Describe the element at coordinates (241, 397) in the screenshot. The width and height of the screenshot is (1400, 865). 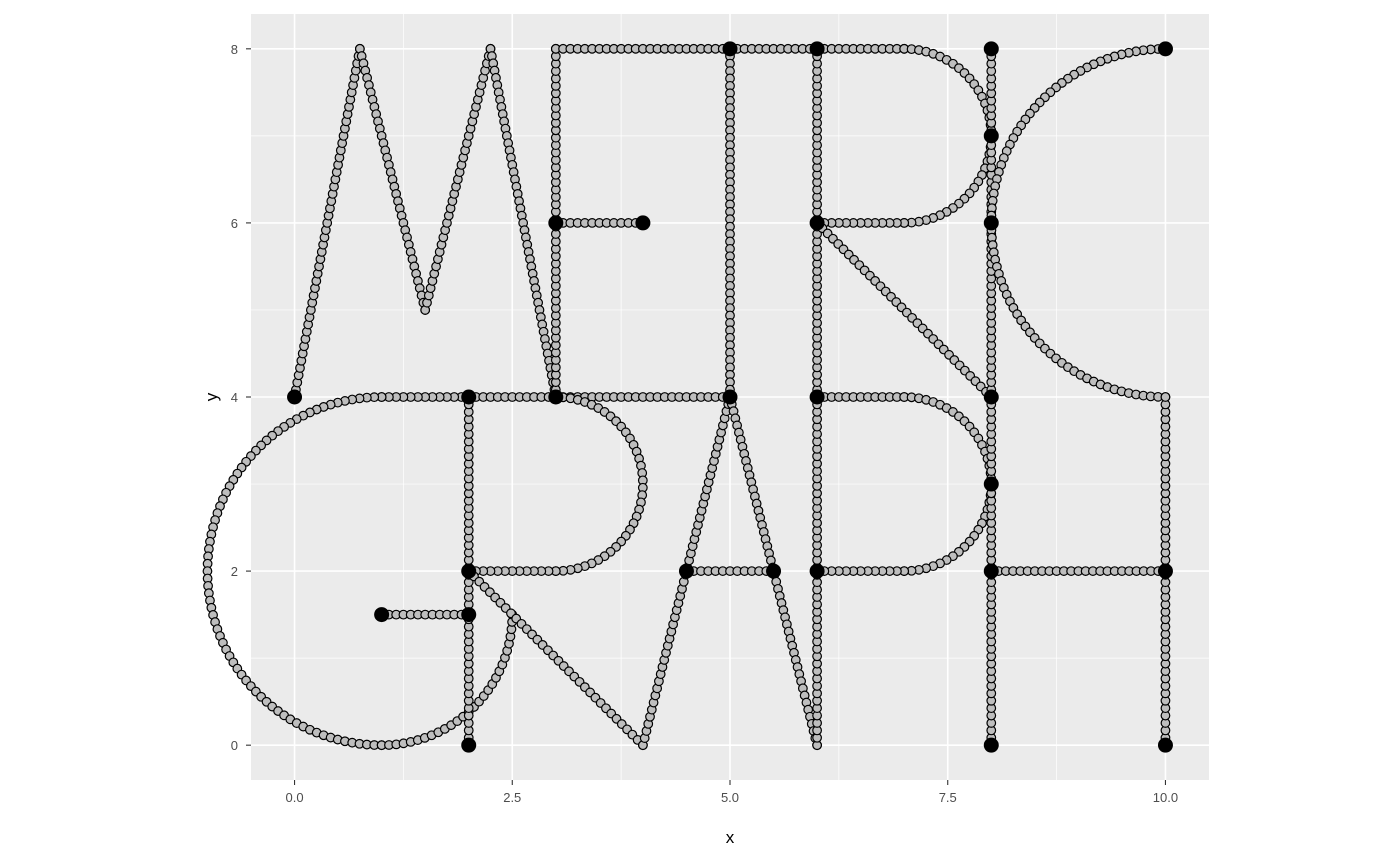
I see `y-axis-ticks: 0 2 4 6 8` at that location.